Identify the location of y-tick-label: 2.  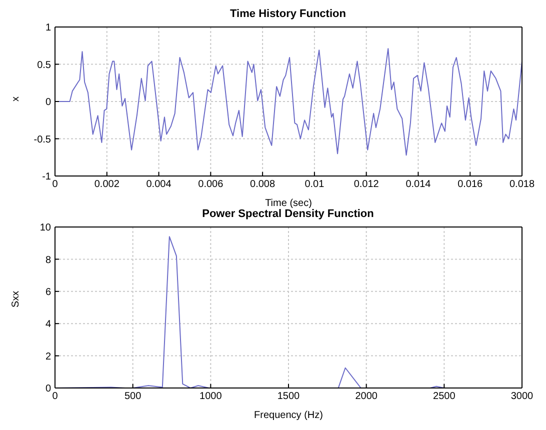
(48, 356).